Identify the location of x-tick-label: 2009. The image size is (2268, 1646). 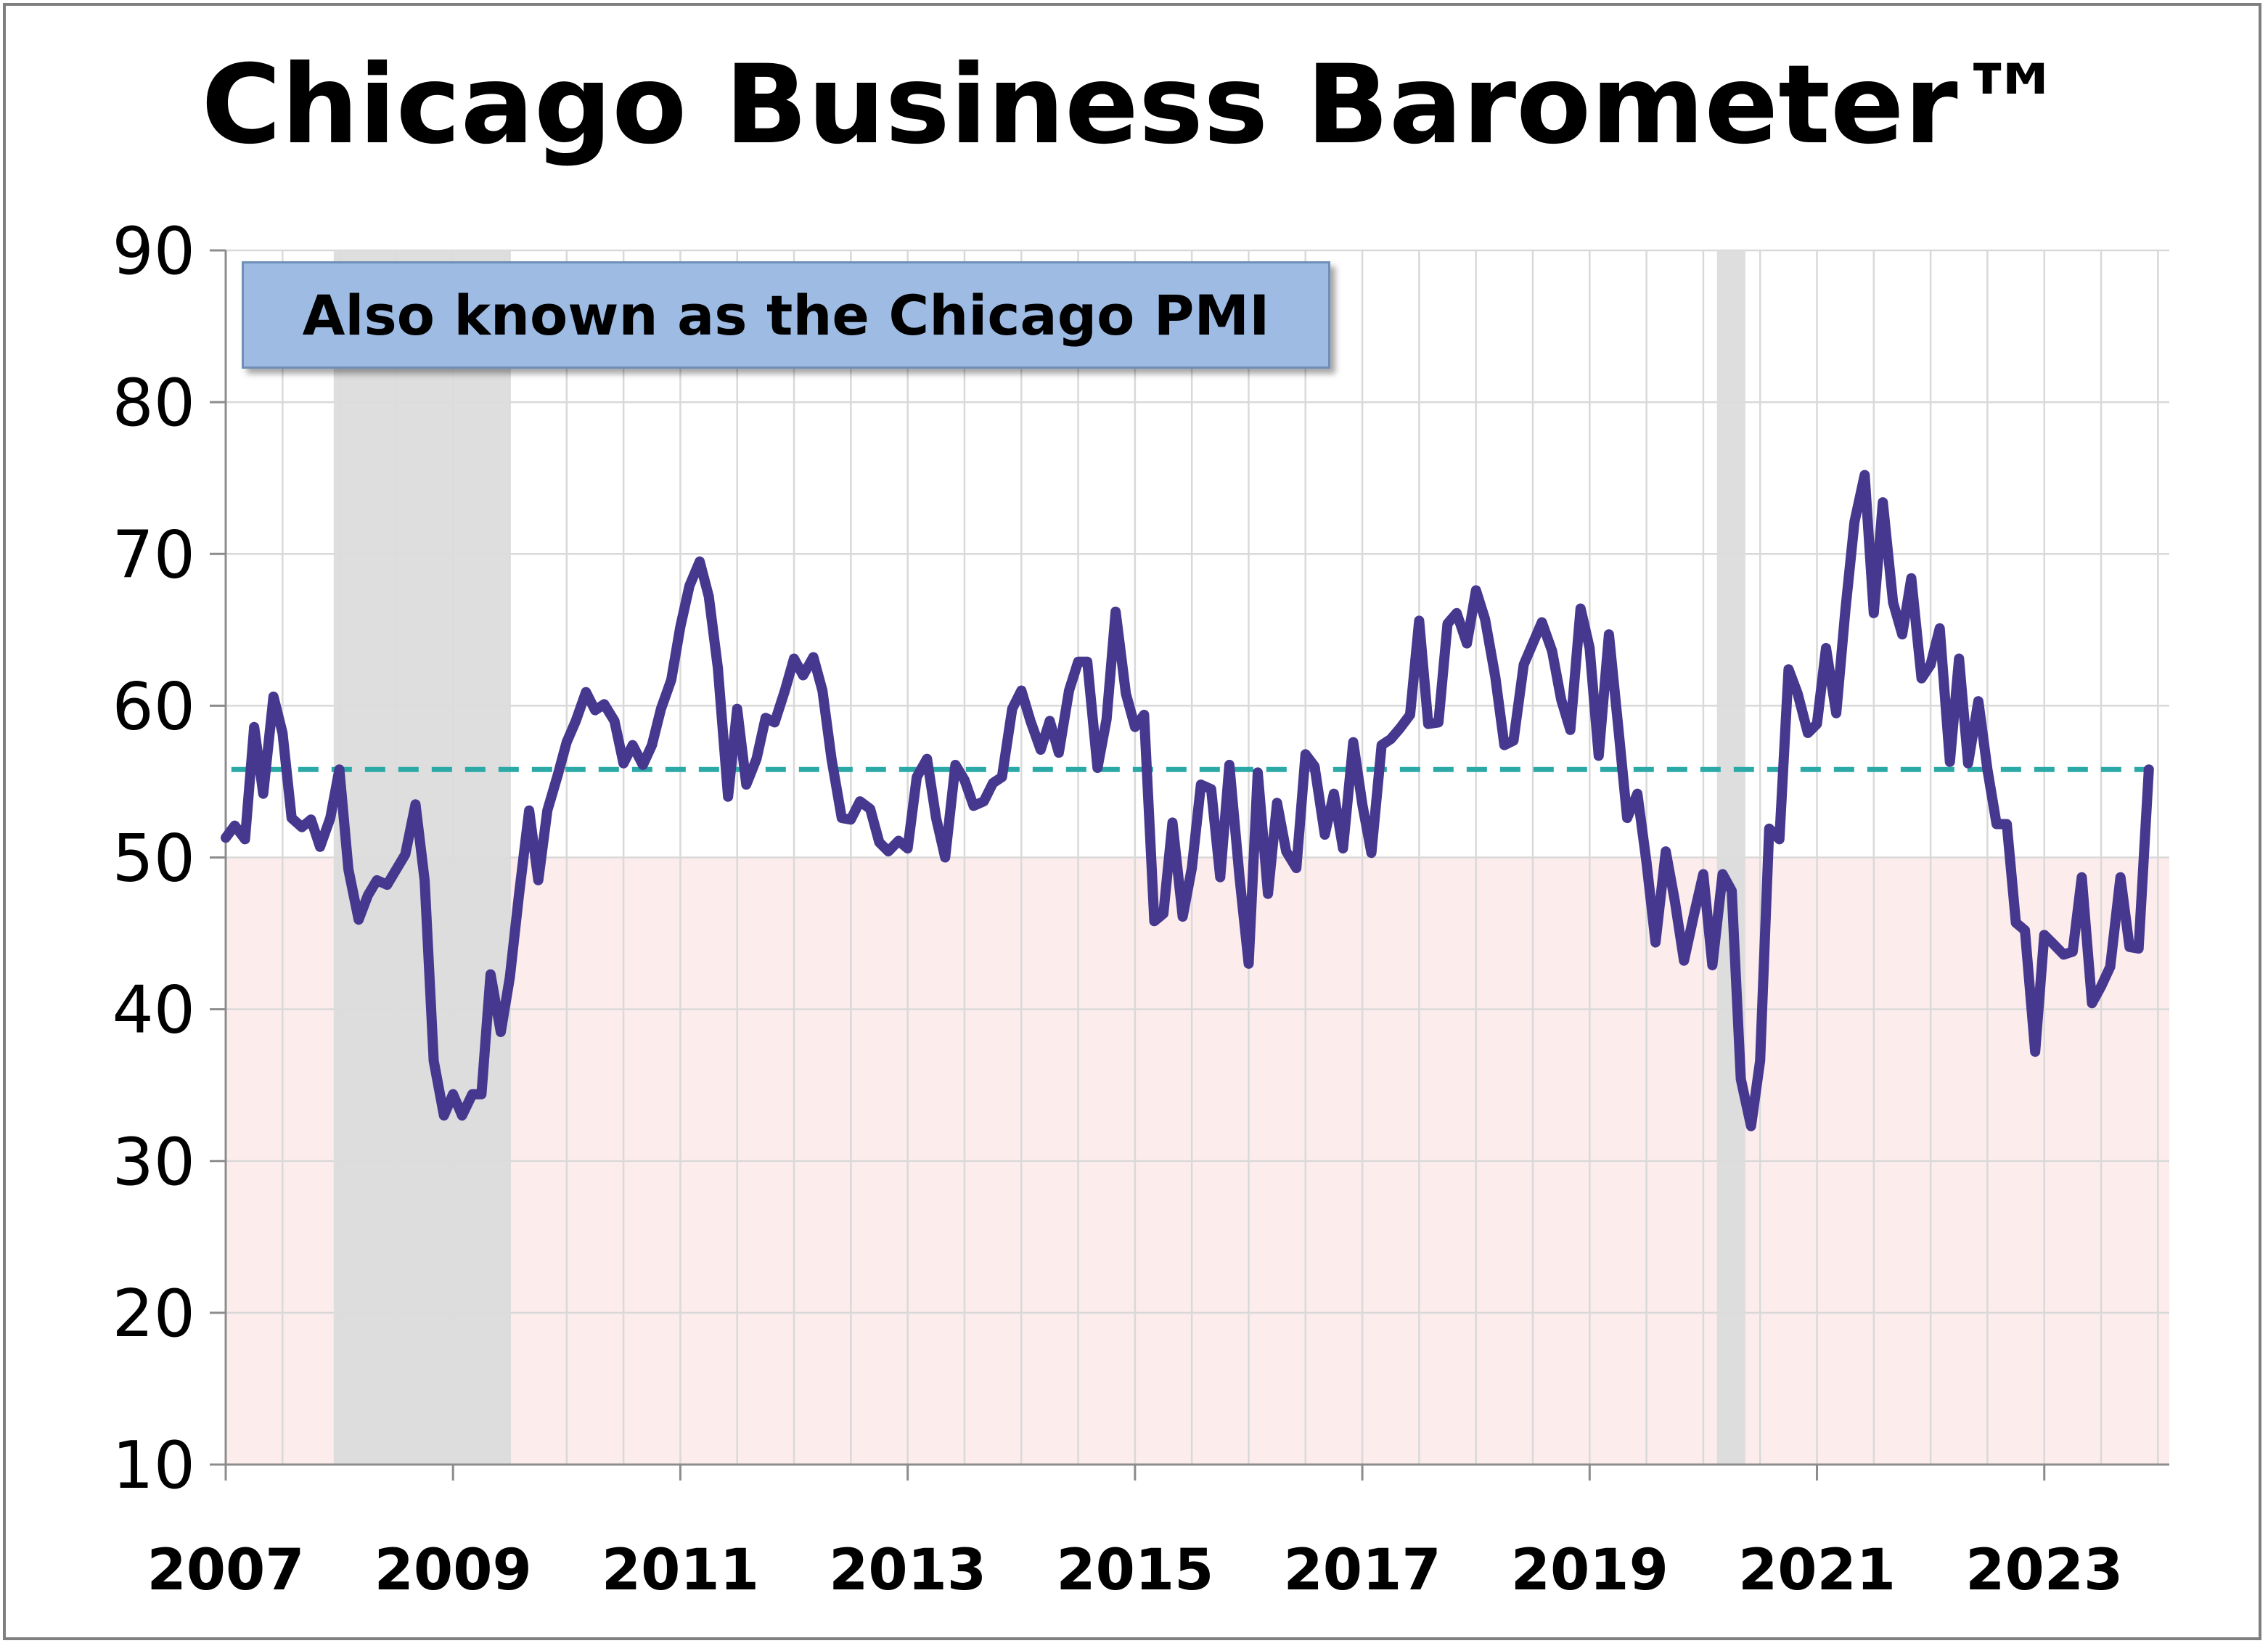
(453, 1570).